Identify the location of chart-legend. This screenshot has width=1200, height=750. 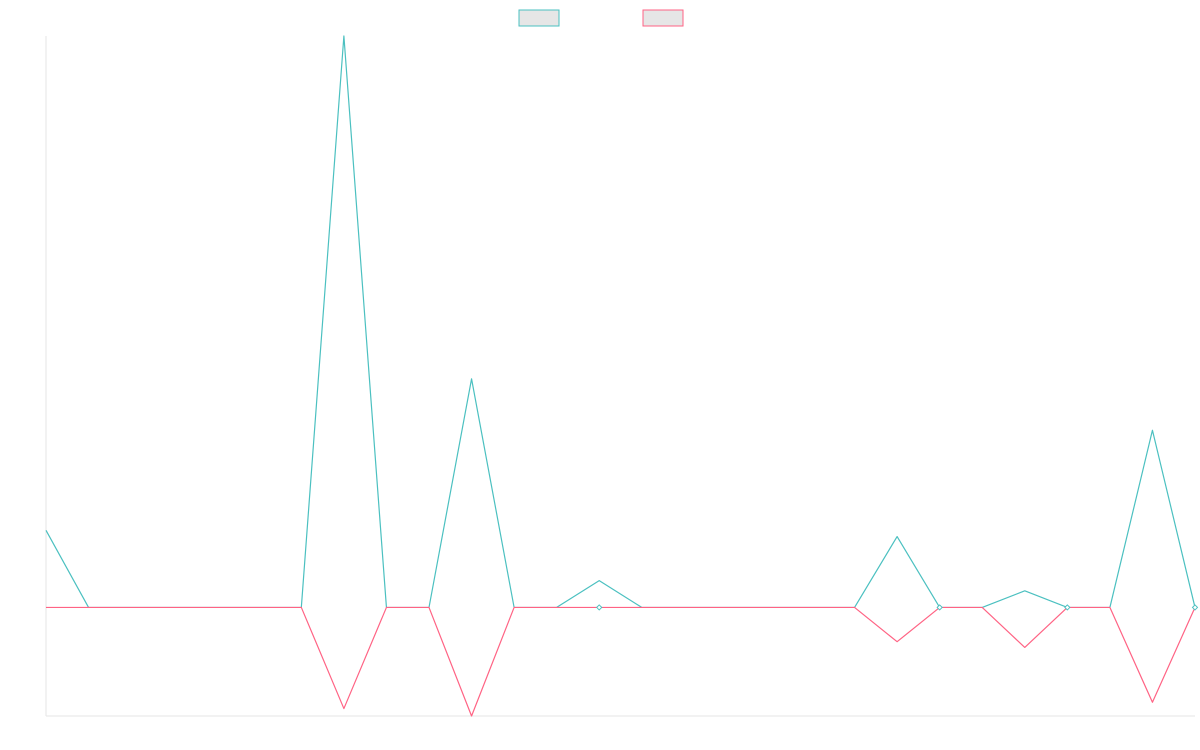
(601, 18).